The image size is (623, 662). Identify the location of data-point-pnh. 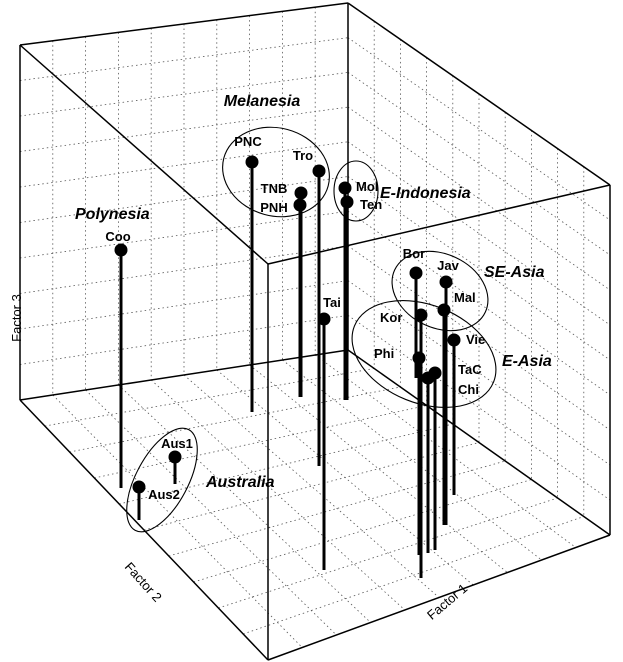
(300, 205).